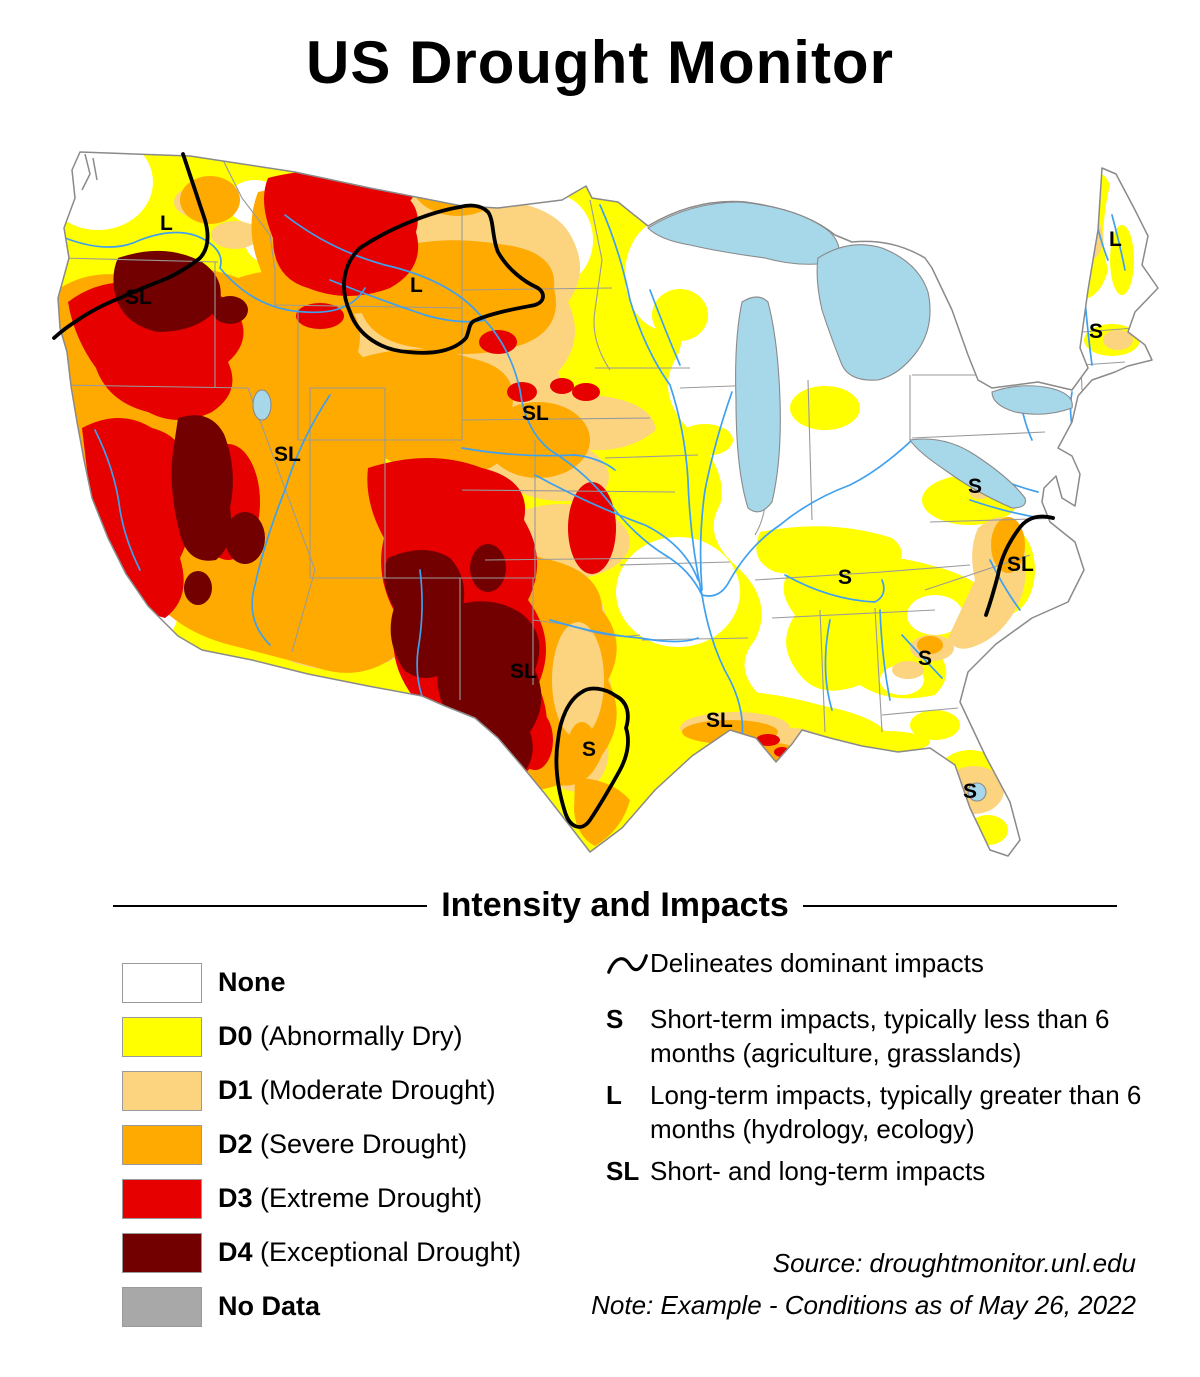  I want to click on puget-sound, so click(89, 172).